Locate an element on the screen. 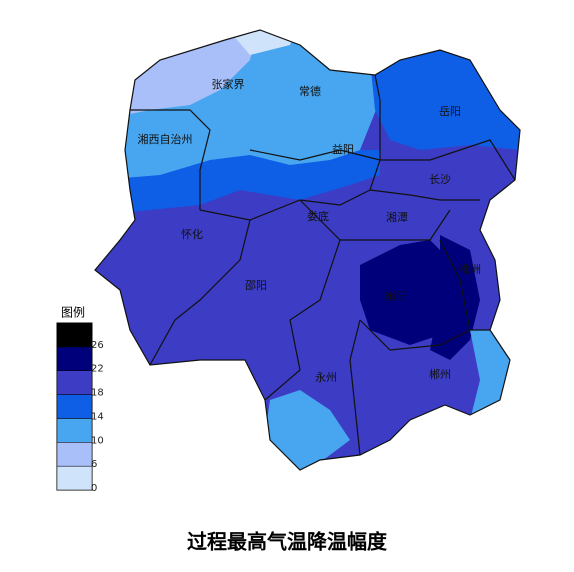  city-label: 张家界 is located at coordinates (228, 84).